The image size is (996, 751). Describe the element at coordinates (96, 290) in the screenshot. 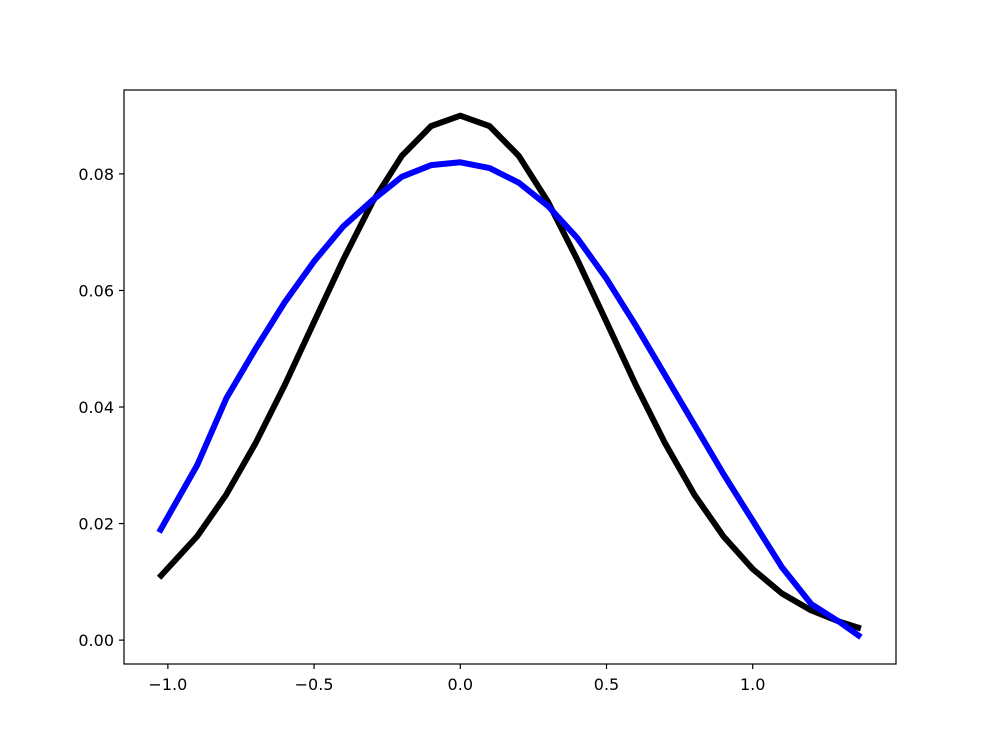

I see `y-tick-label: 0.06` at that location.